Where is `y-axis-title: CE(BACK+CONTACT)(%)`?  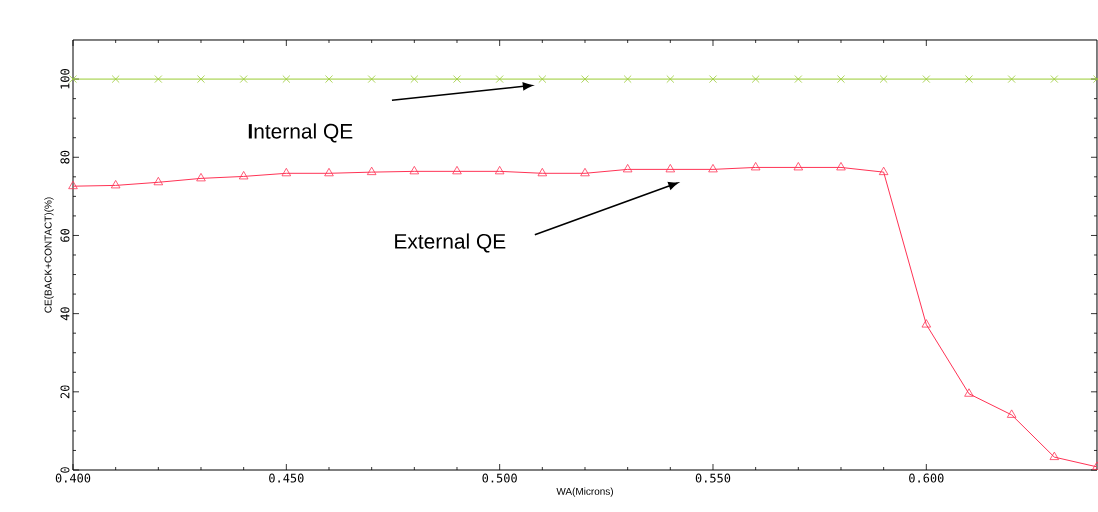
y-axis-title: CE(BACK+CONTACT)(%) is located at coordinates (49, 255).